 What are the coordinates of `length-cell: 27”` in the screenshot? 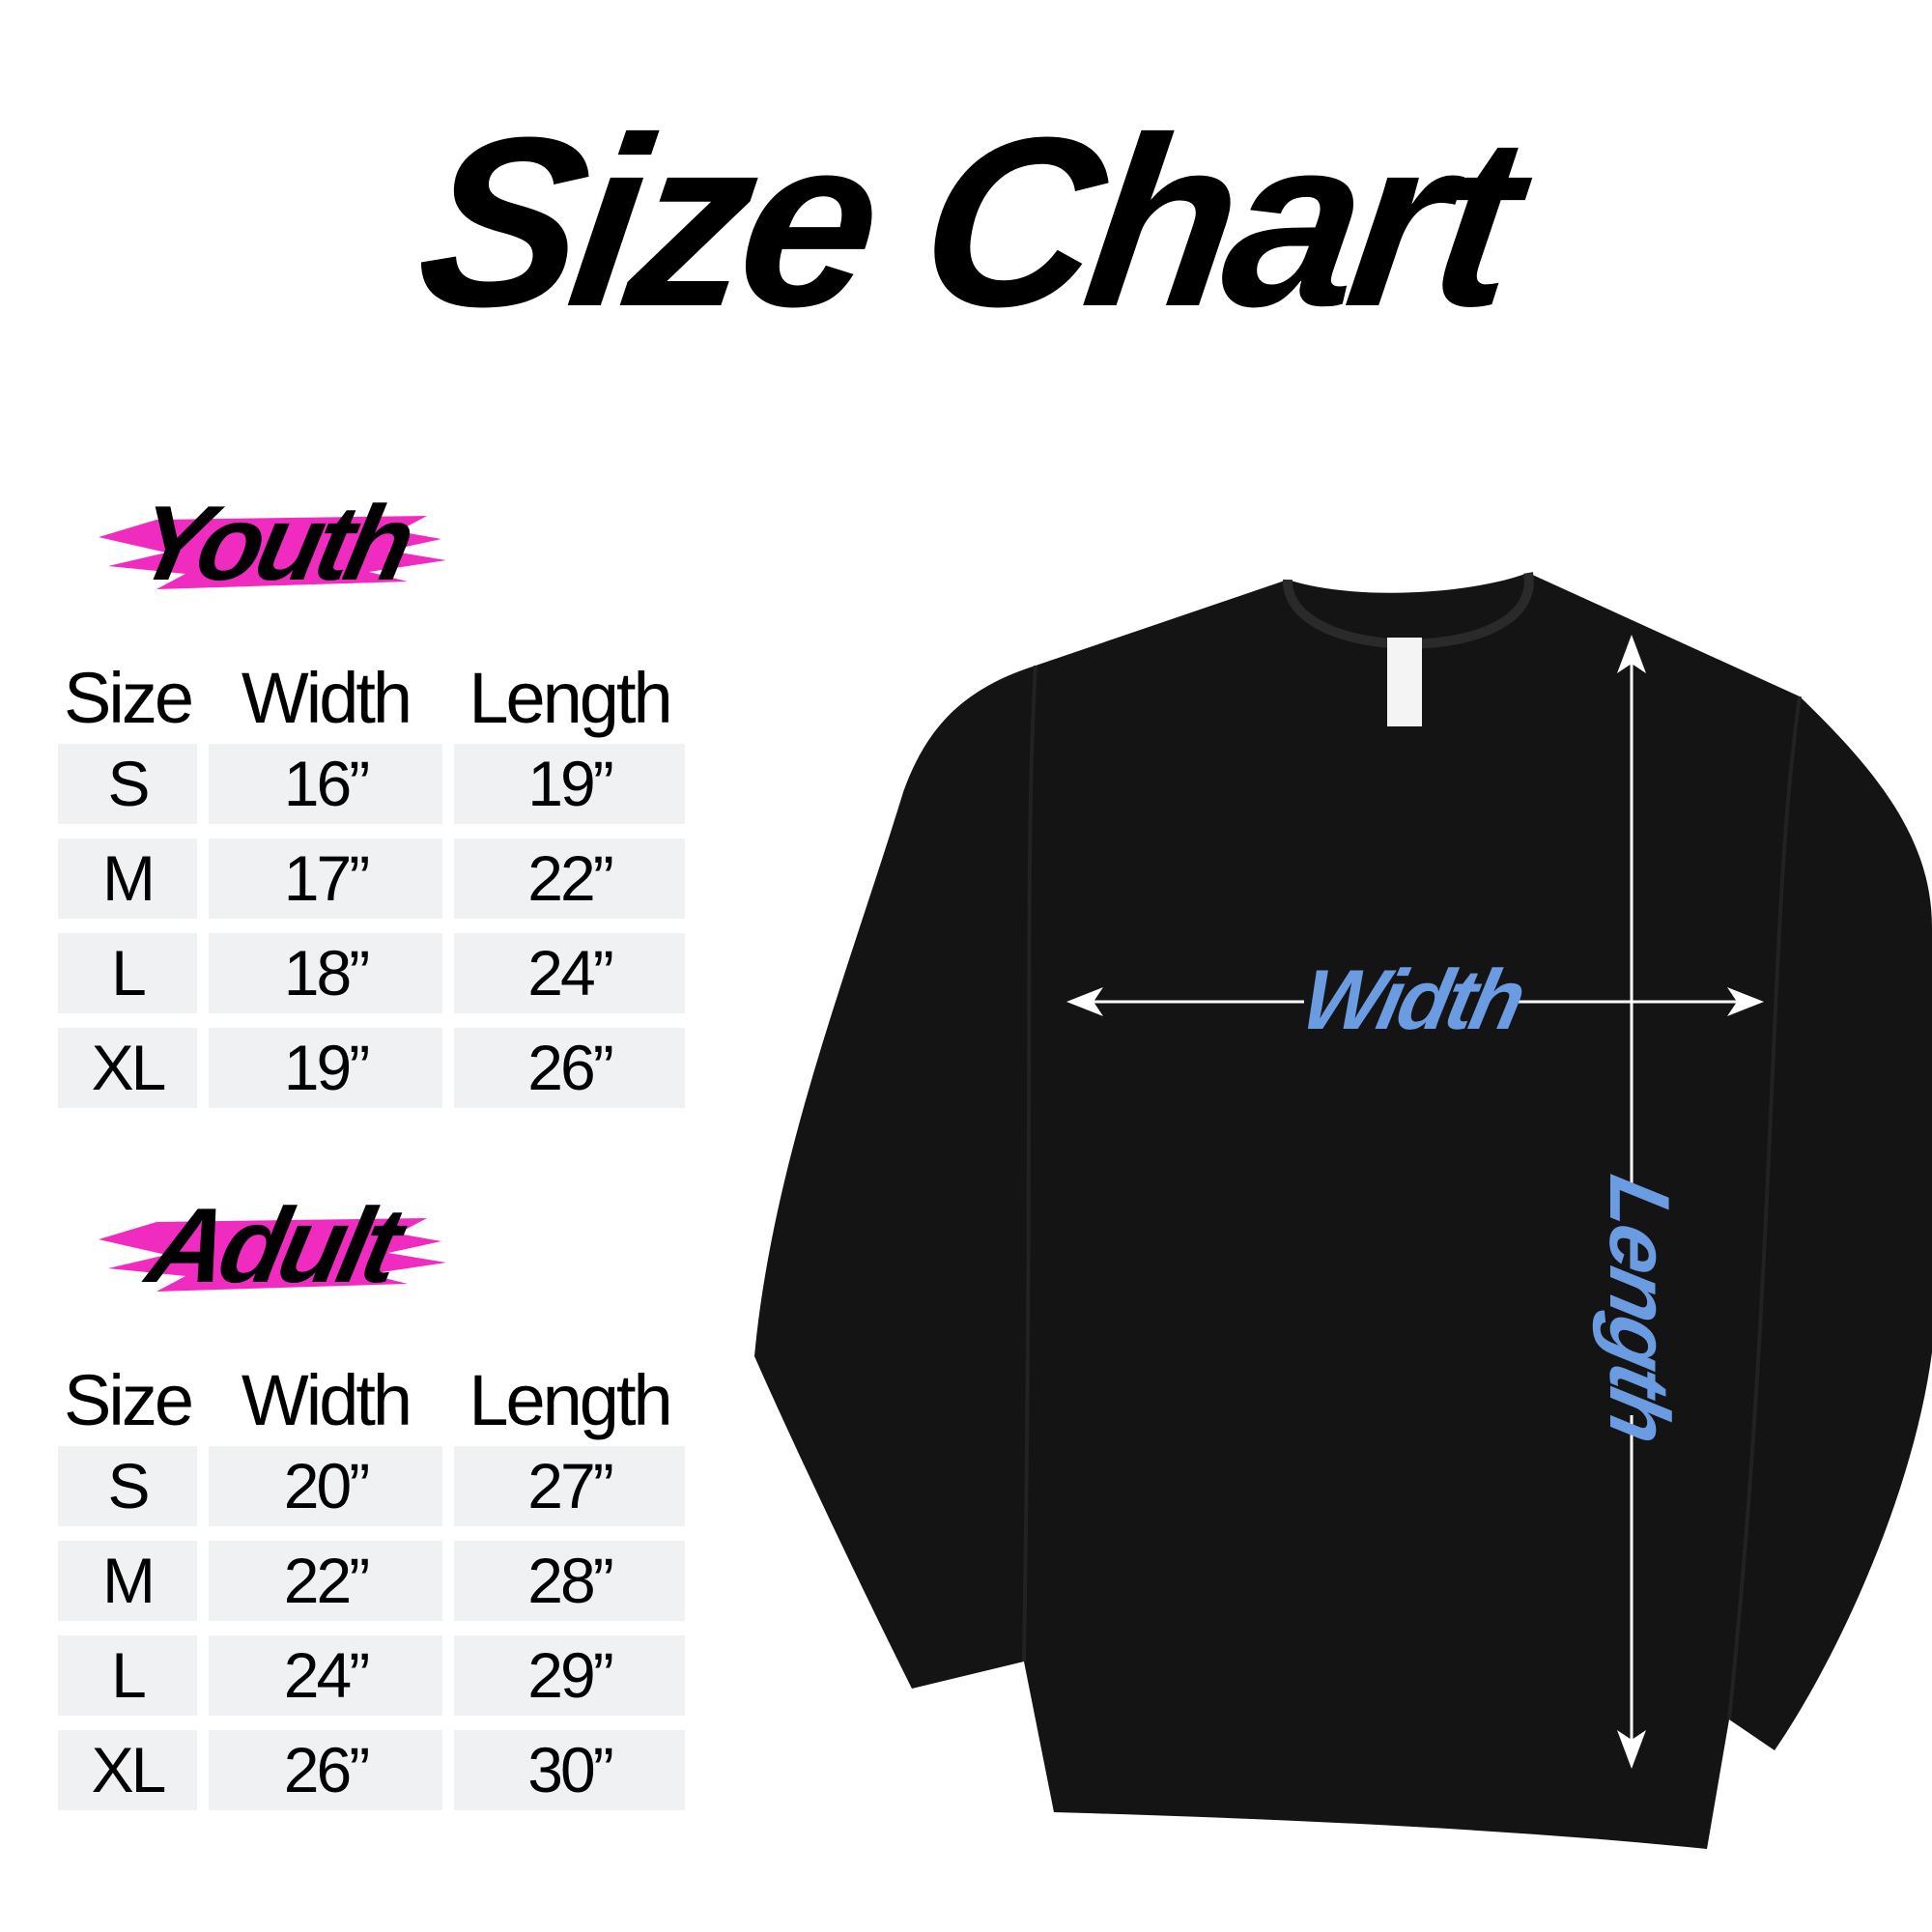 It's located at (569, 1486).